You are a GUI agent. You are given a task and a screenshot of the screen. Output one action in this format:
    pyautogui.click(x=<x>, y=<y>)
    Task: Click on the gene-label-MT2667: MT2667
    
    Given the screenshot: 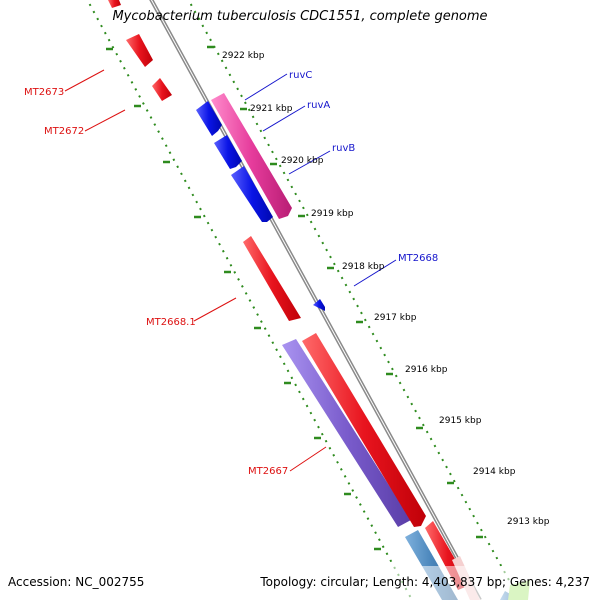 What is the action you would take?
    pyautogui.click(x=268, y=471)
    